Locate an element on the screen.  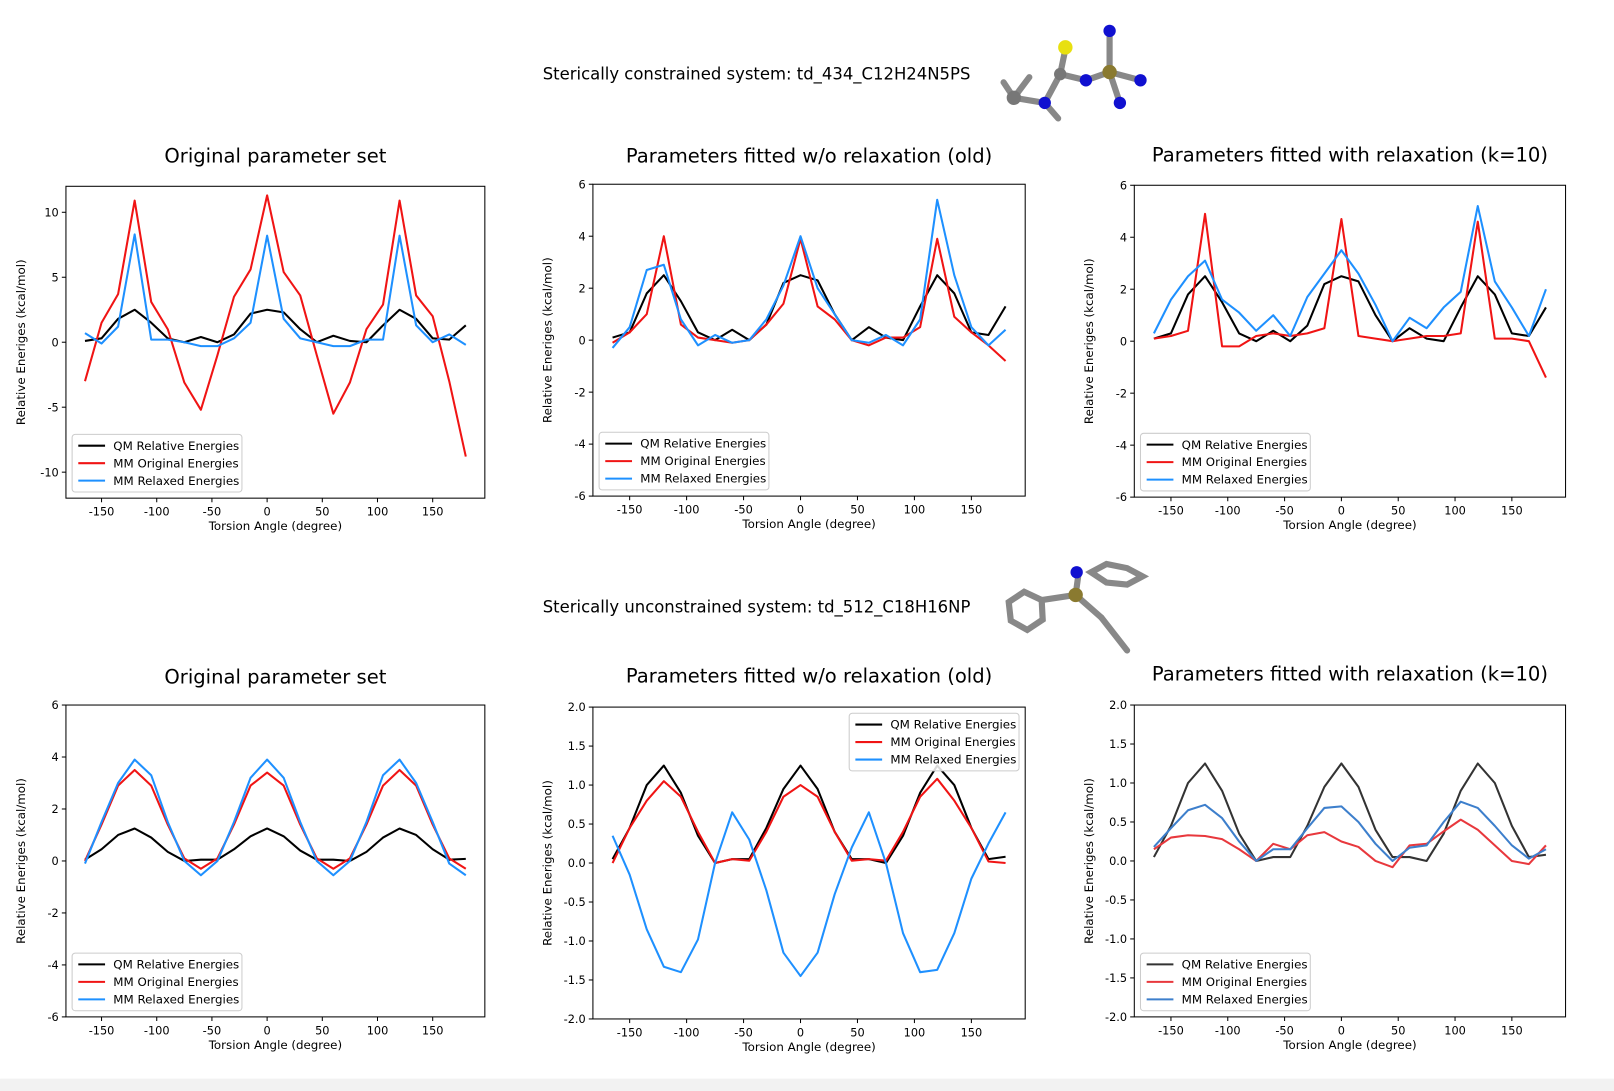
y-tick-label: -1.0 is located at coordinates (575, 941).